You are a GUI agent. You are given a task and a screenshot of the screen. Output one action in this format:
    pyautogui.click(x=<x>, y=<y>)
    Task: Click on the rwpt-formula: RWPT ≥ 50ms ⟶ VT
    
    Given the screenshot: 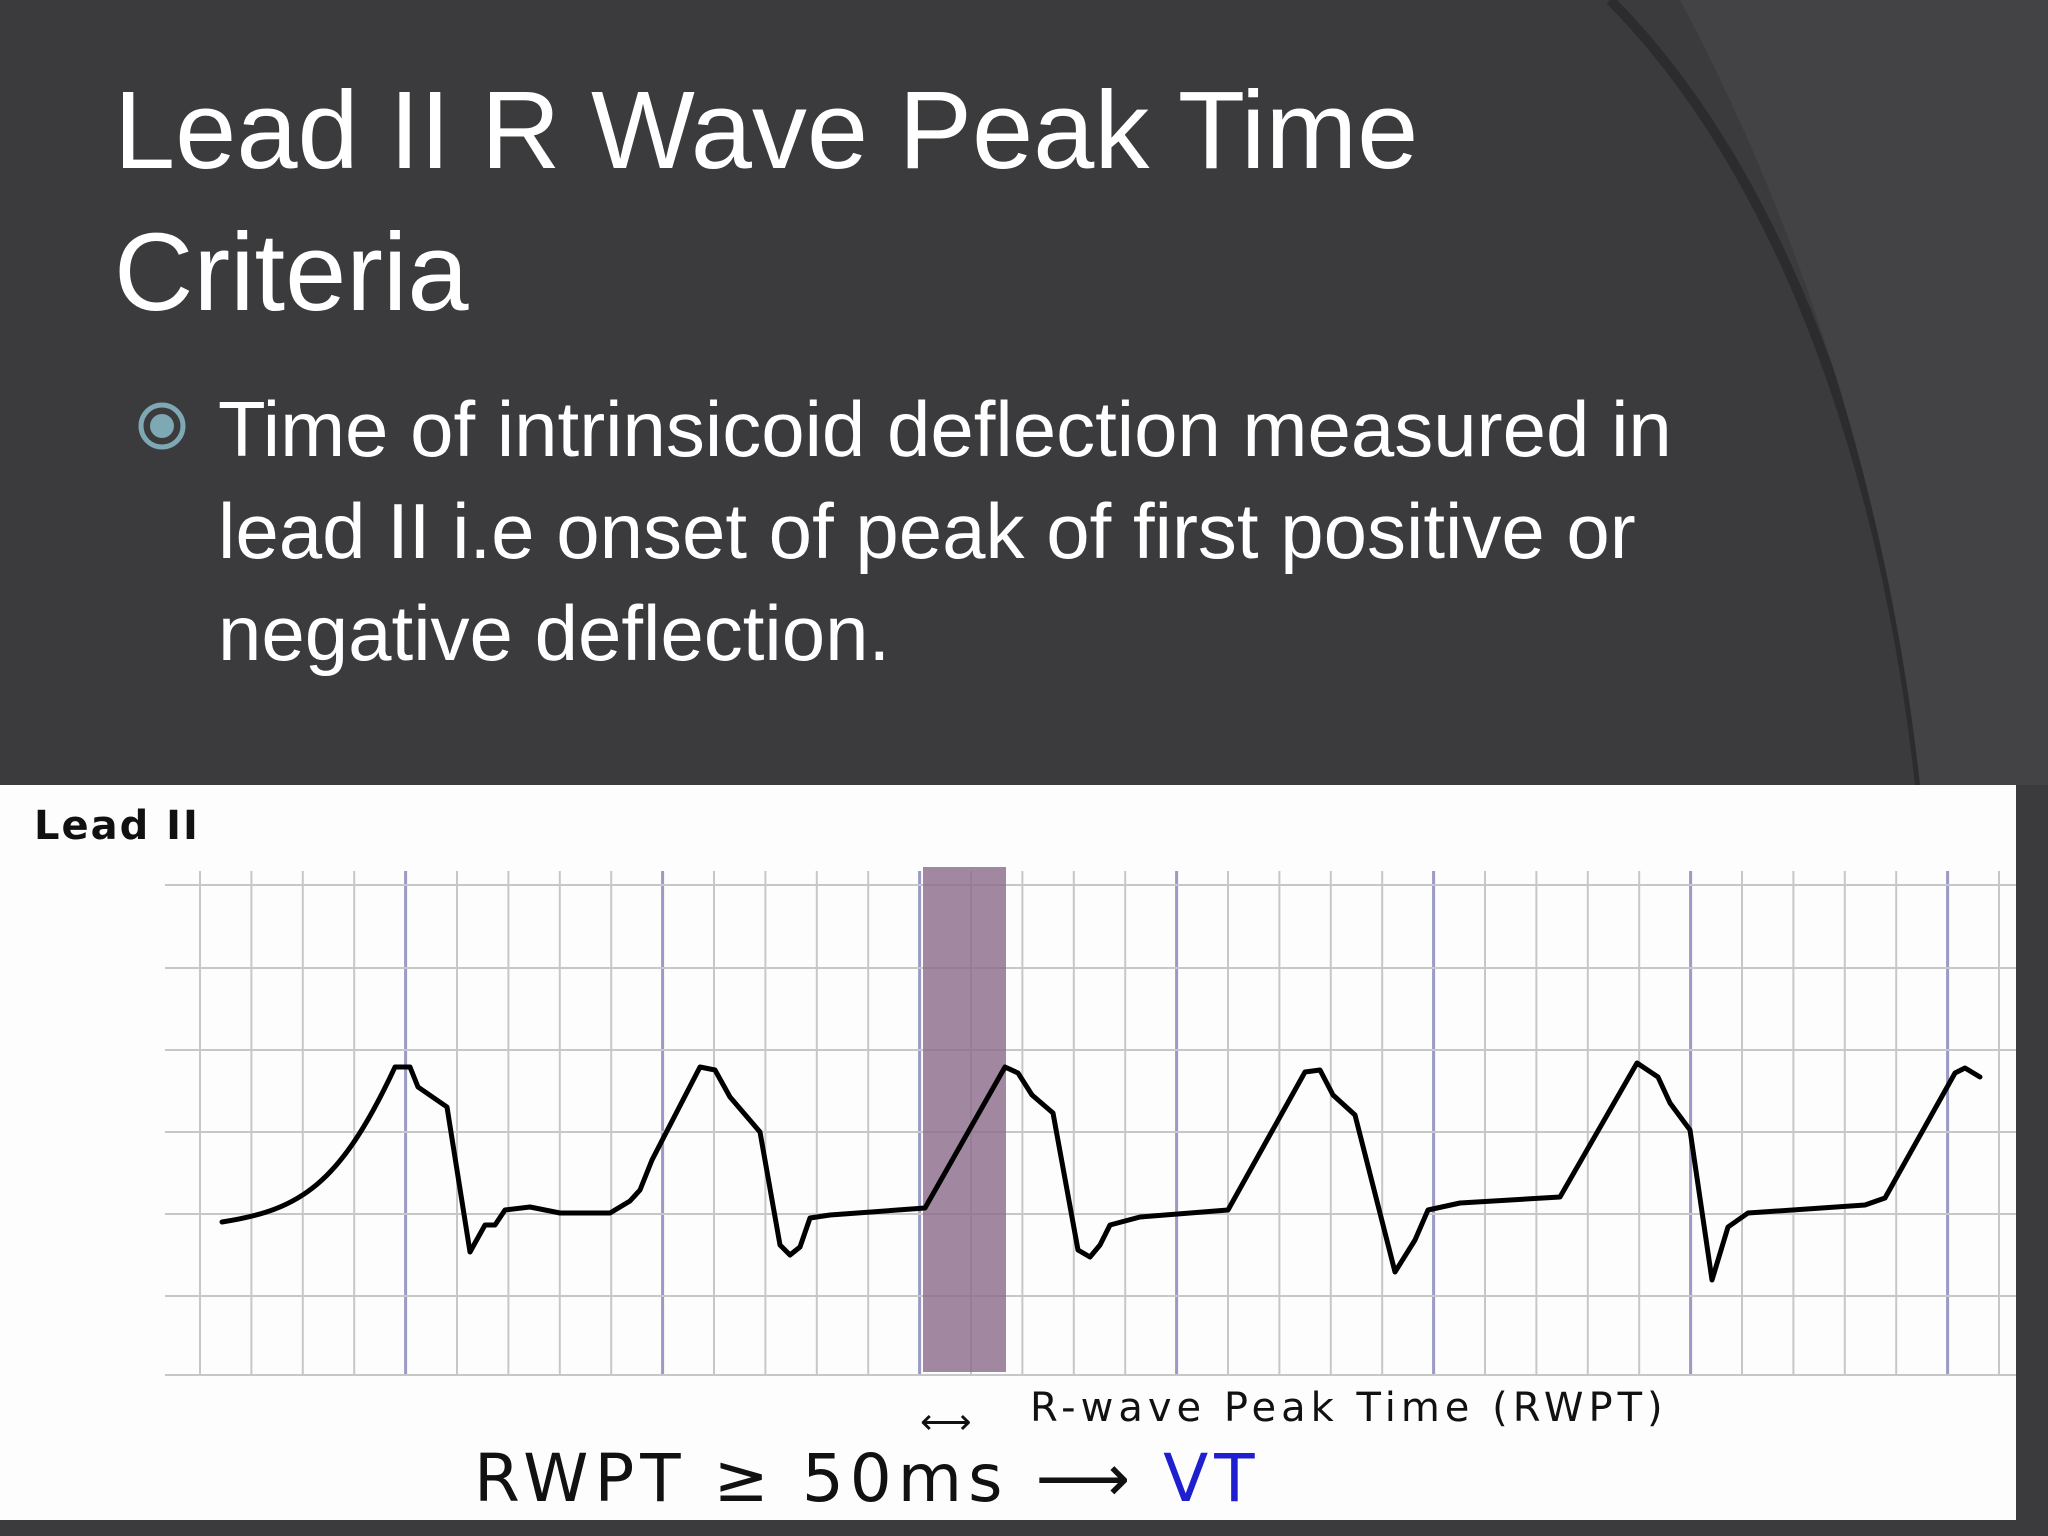 What is the action you would take?
    pyautogui.click(x=867, y=1478)
    